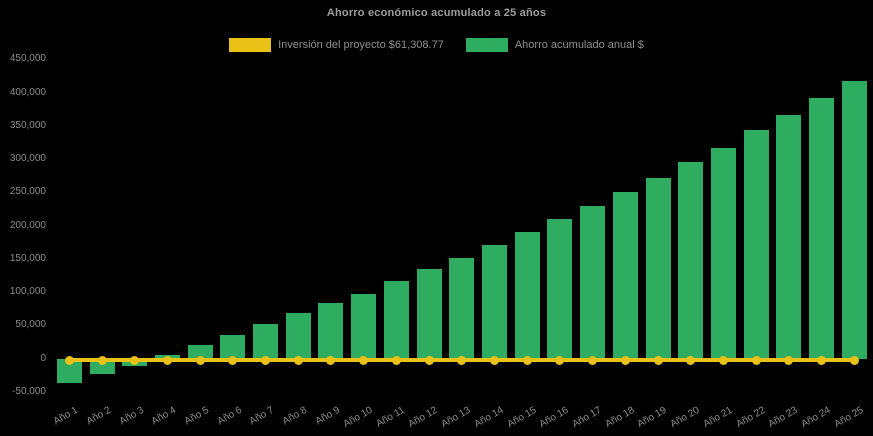 The image size is (873, 436). Describe the element at coordinates (489, 417) in the screenshot. I see `x-axis-label: Año 14` at that location.